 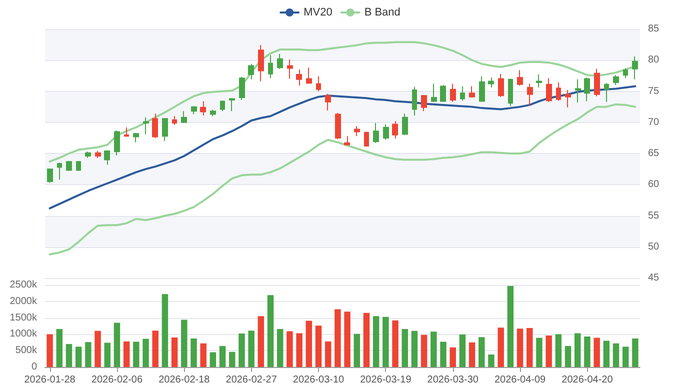 I want to click on x-tick-label: 2026-02-18, so click(x=184, y=380).